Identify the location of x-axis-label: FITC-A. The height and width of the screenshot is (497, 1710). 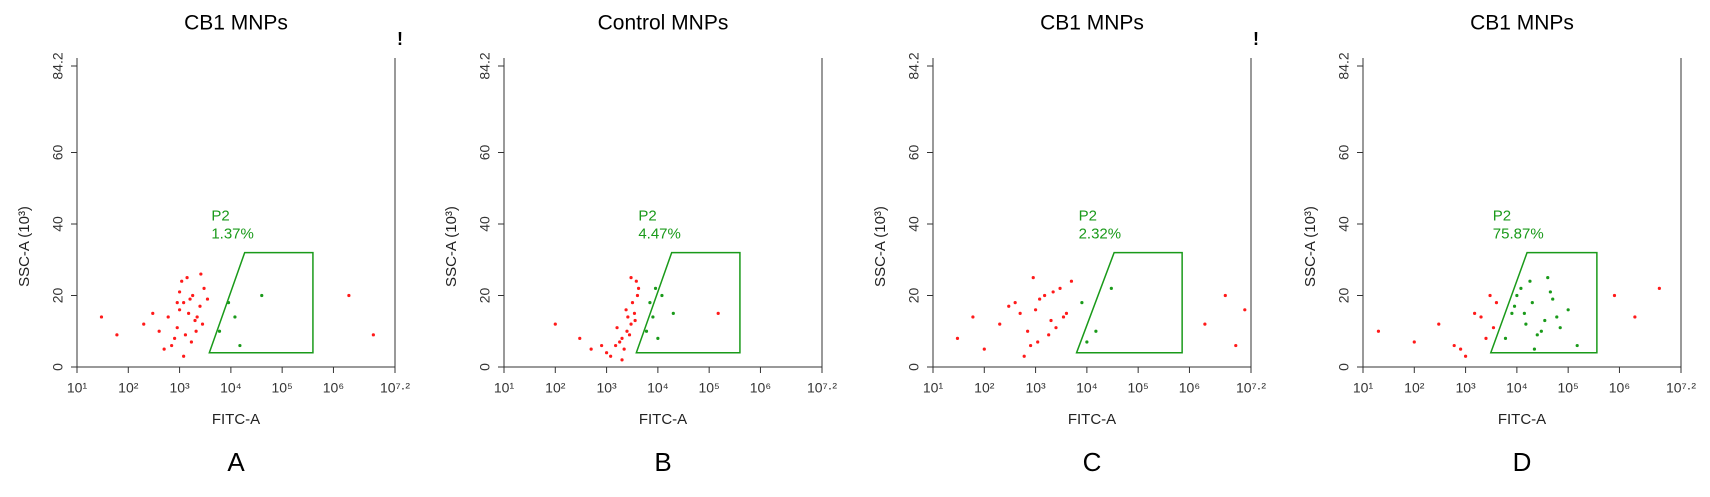
(1092, 419).